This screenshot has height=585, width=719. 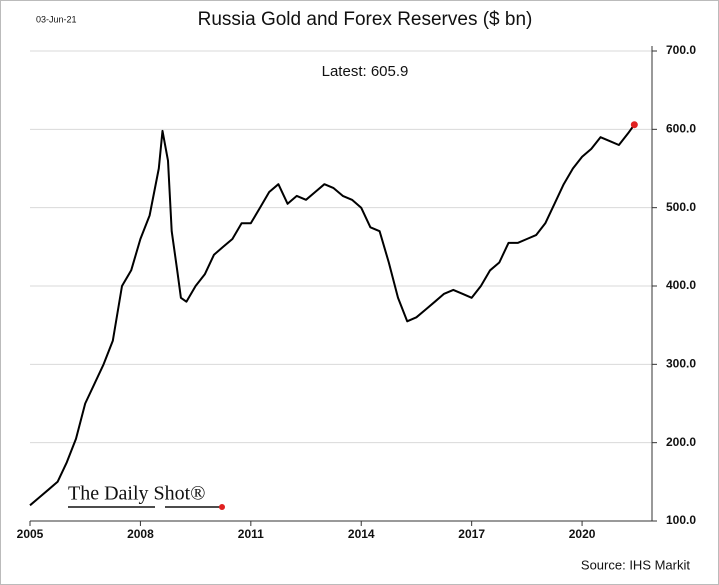 What do you see at coordinates (582, 534) in the screenshot?
I see `x-tick-label: 2020` at bounding box center [582, 534].